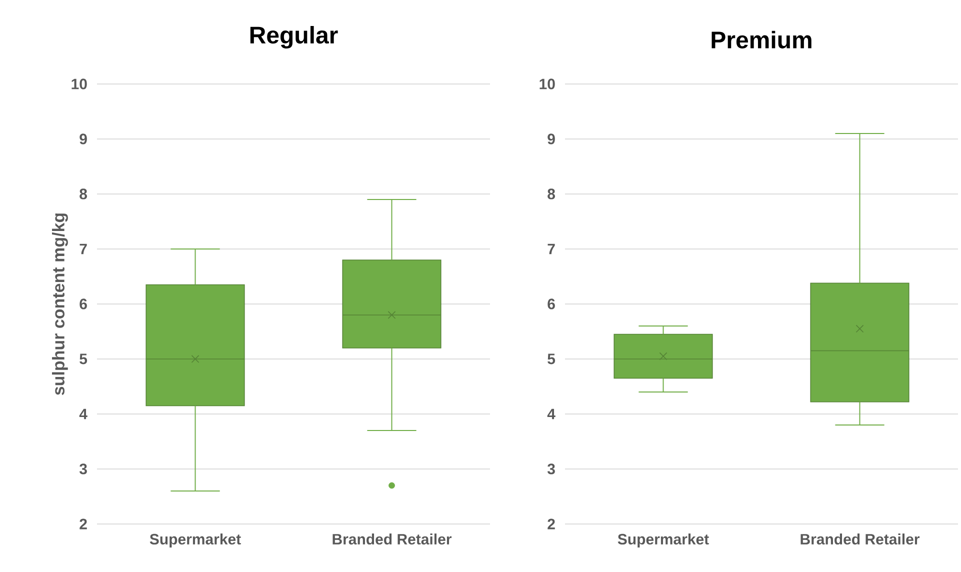 This screenshot has width=961, height=572. What do you see at coordinates (762, 39) in the screenshot?
I see `chart-title: Premium` at bounding box center [762, 39].